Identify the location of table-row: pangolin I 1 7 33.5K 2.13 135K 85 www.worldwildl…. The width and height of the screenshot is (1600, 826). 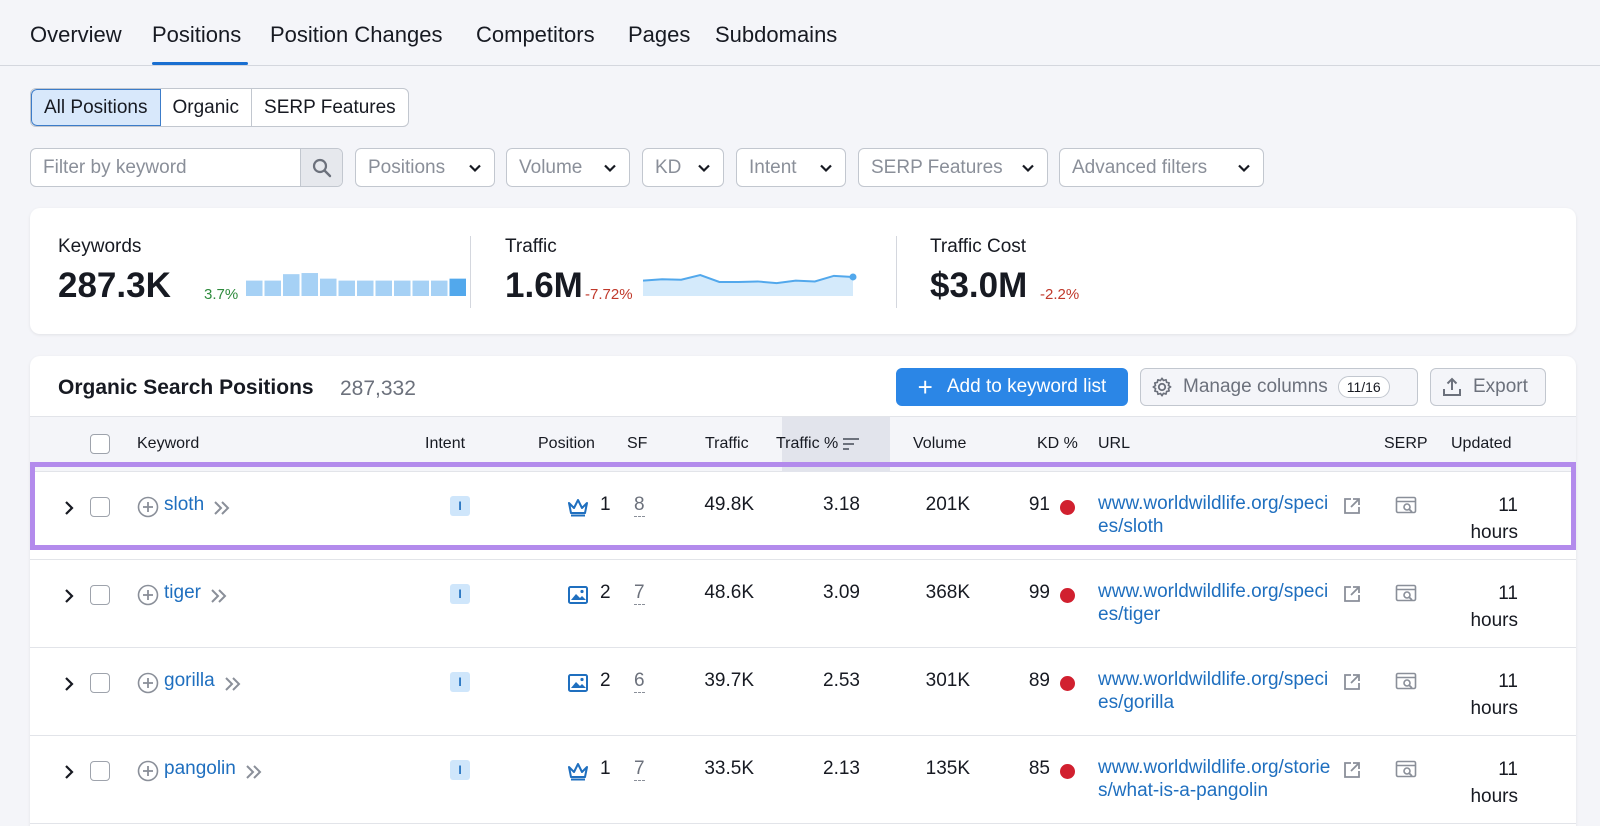
(803, 780).